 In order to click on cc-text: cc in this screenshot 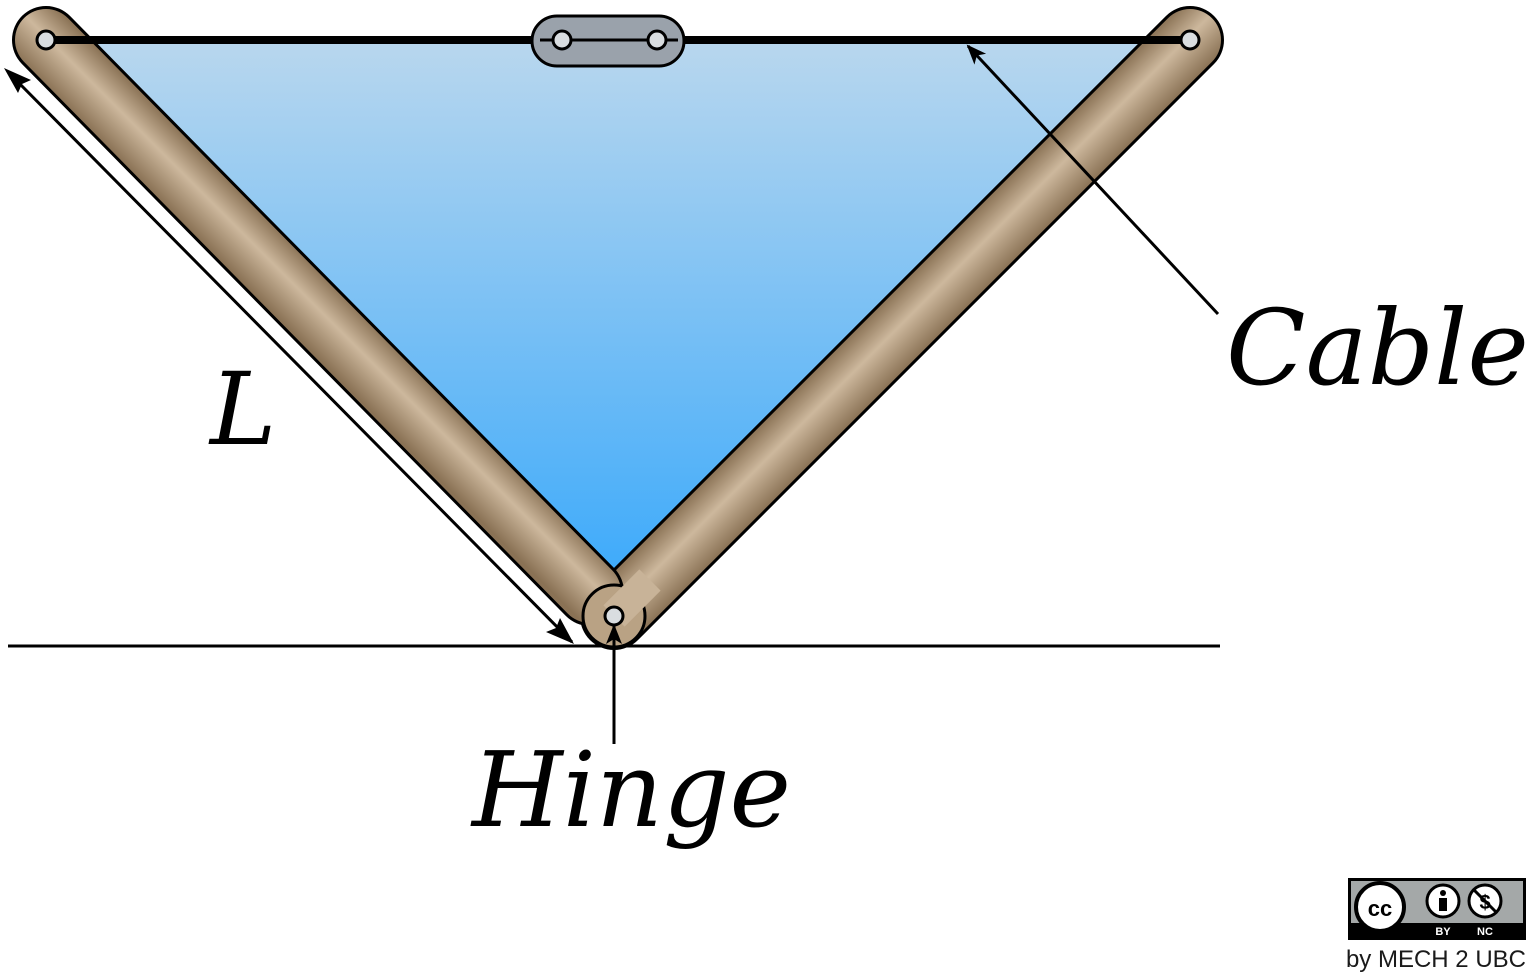, I will do `click(1380, 908)`.